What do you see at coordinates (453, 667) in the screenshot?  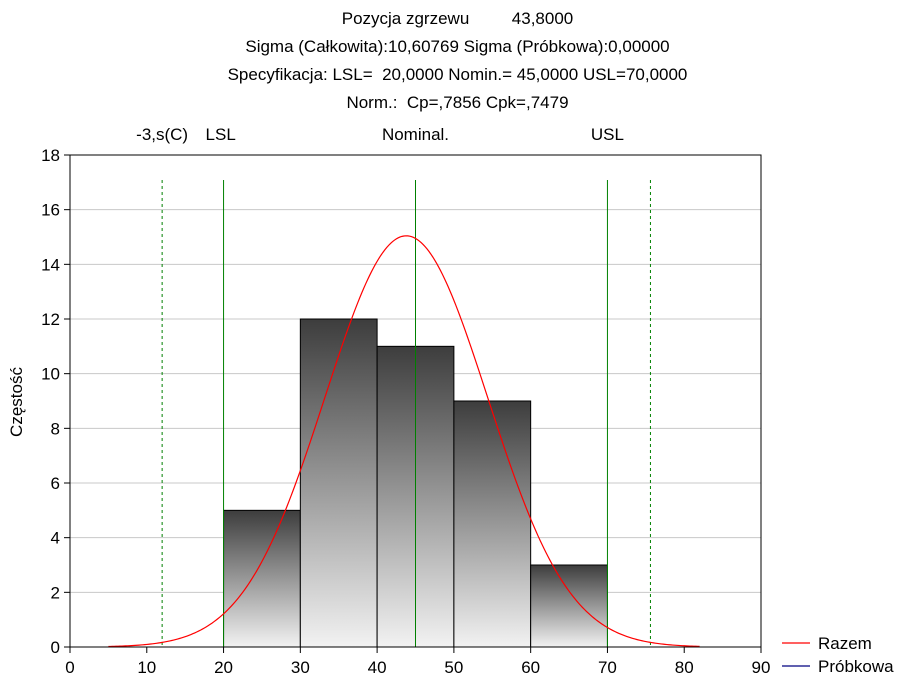 I see `x-tick-label: 50` at bounding box center [453, 667].